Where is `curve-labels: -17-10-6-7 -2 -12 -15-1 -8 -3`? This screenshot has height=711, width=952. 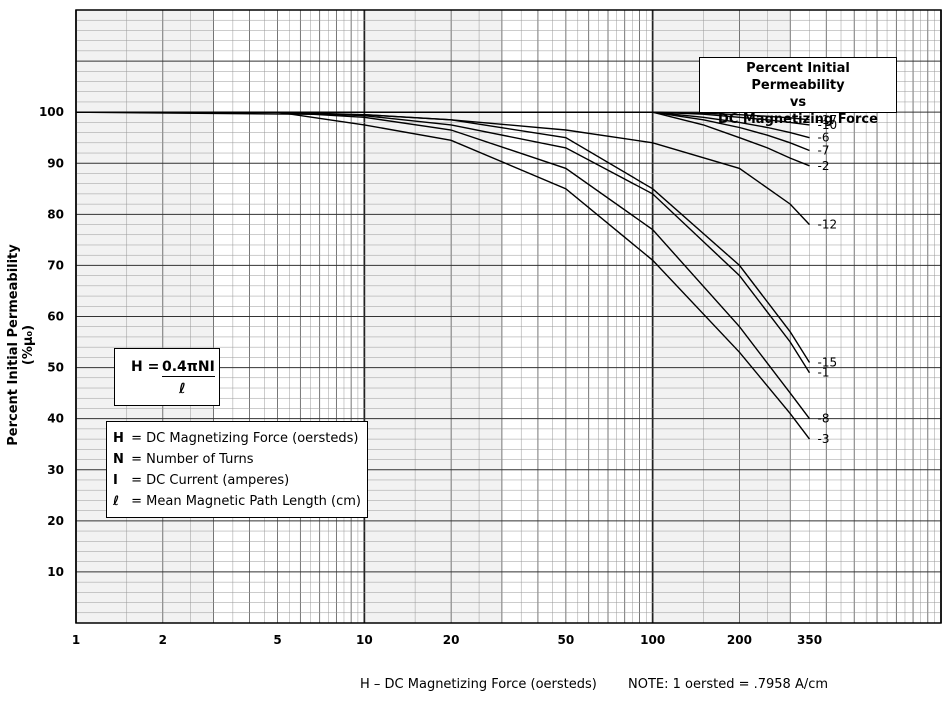
curve-labels: -17-10-6-7 -2 -12 -15-1 -8 -3 is located at coordinates (828, 279).